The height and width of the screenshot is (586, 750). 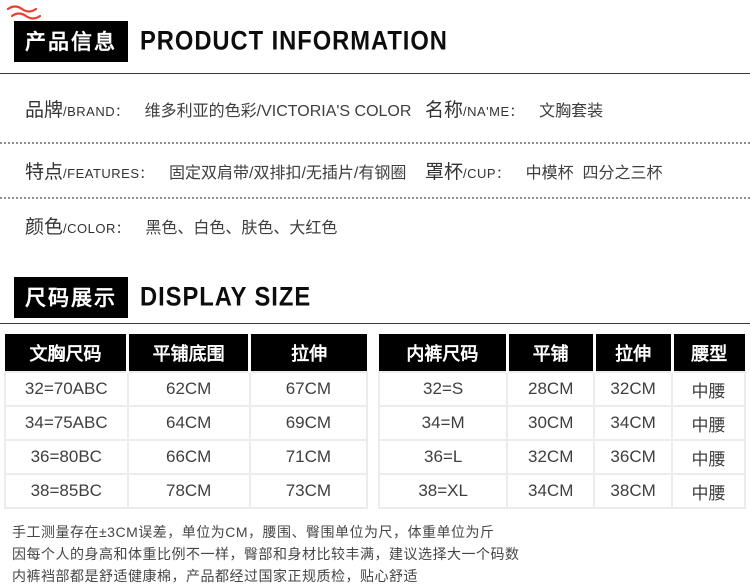 I want to click on table-cell: 66CM, so click(x=188, y=457).